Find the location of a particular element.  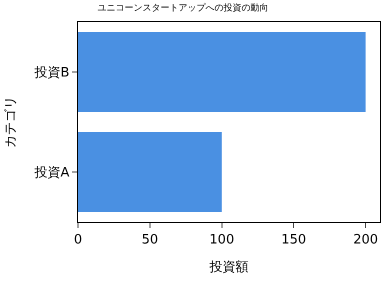

x-tick-label: 100 is located at coordinates (221, 240).